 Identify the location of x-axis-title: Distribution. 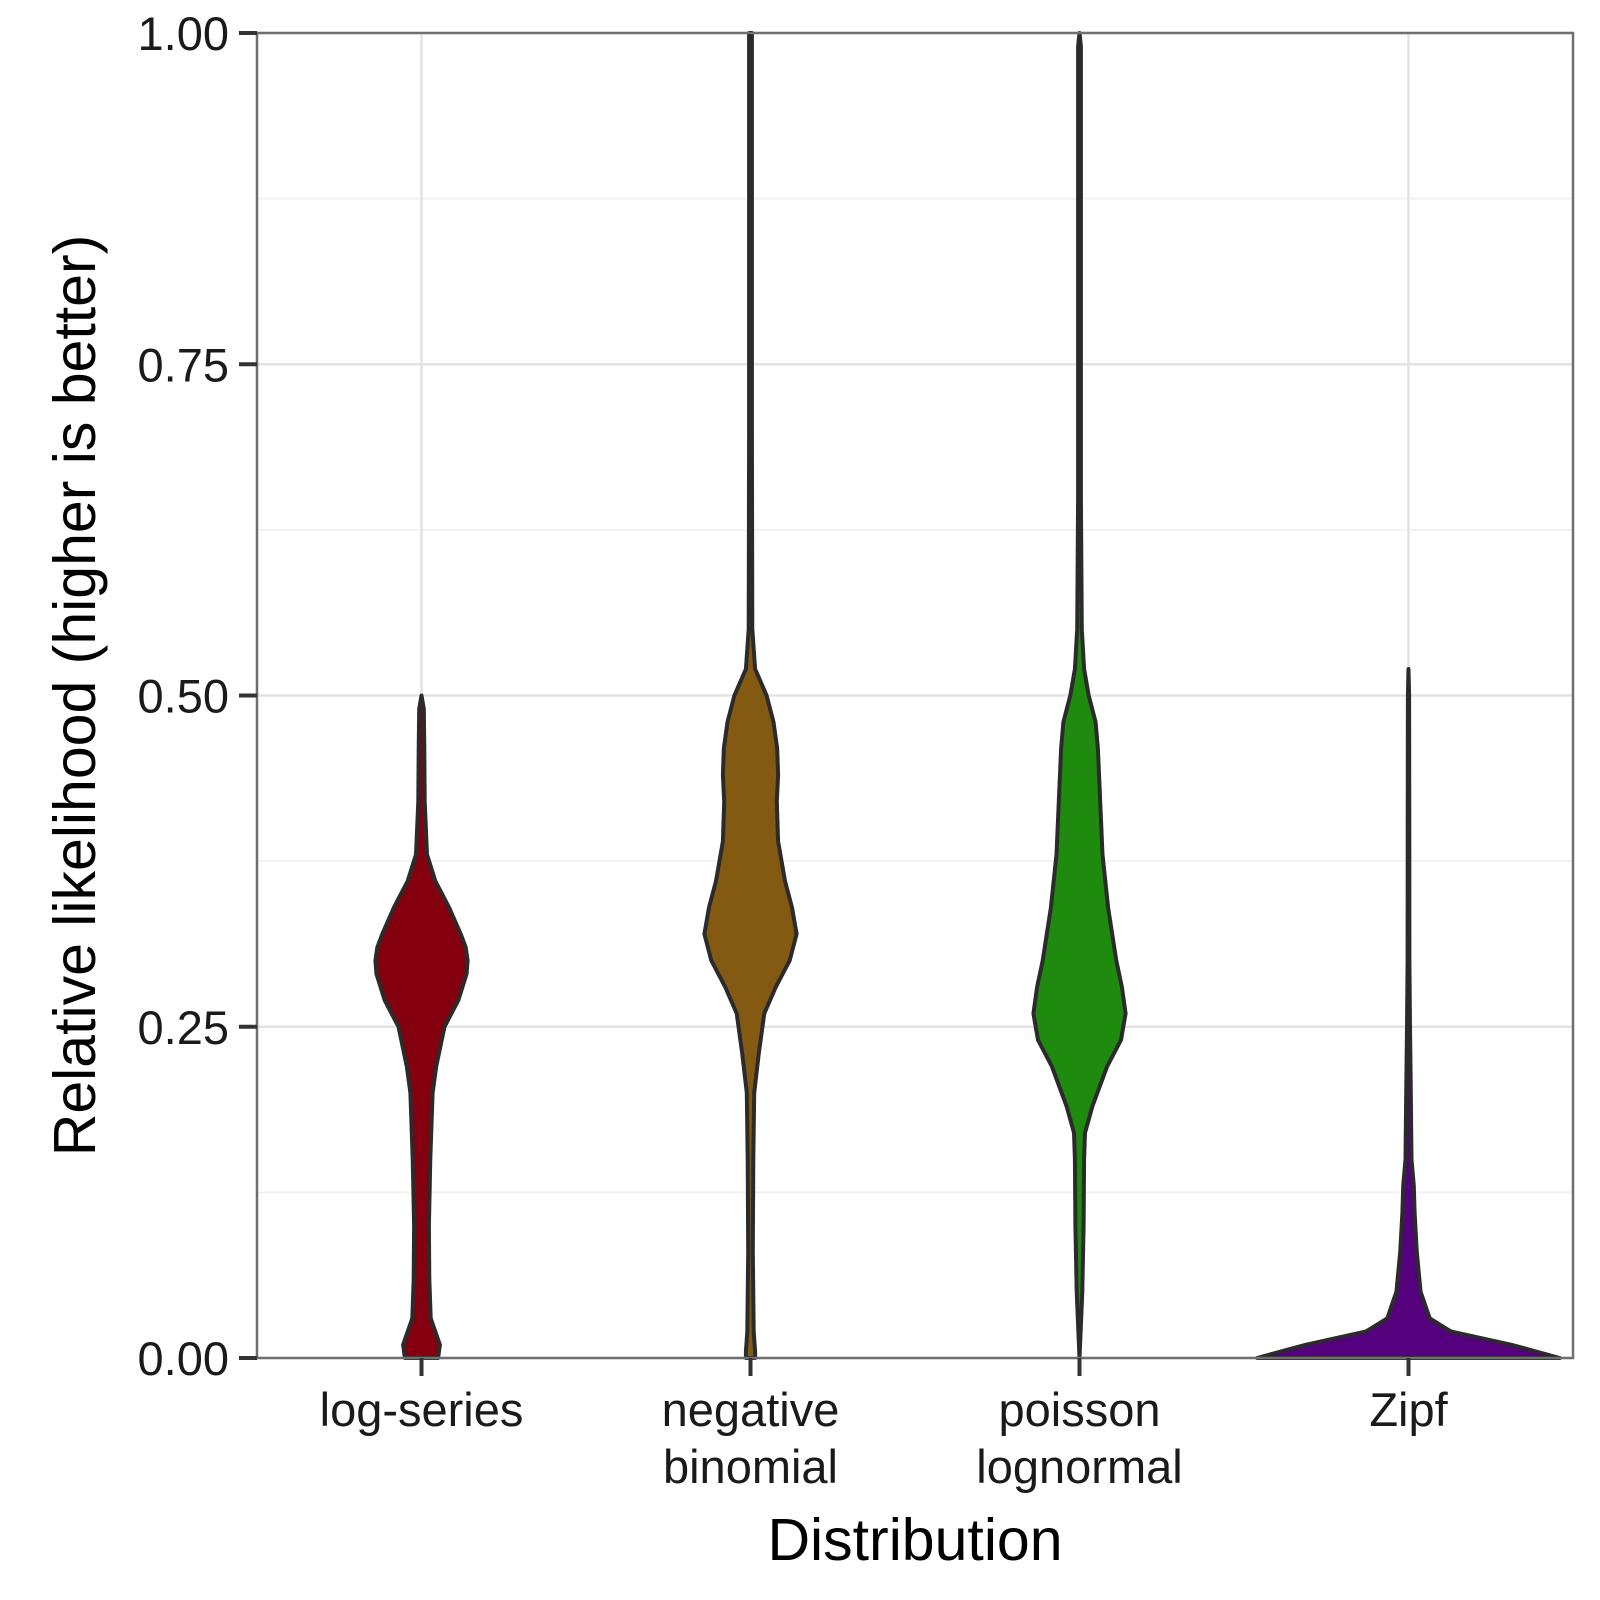
(914, 1540).